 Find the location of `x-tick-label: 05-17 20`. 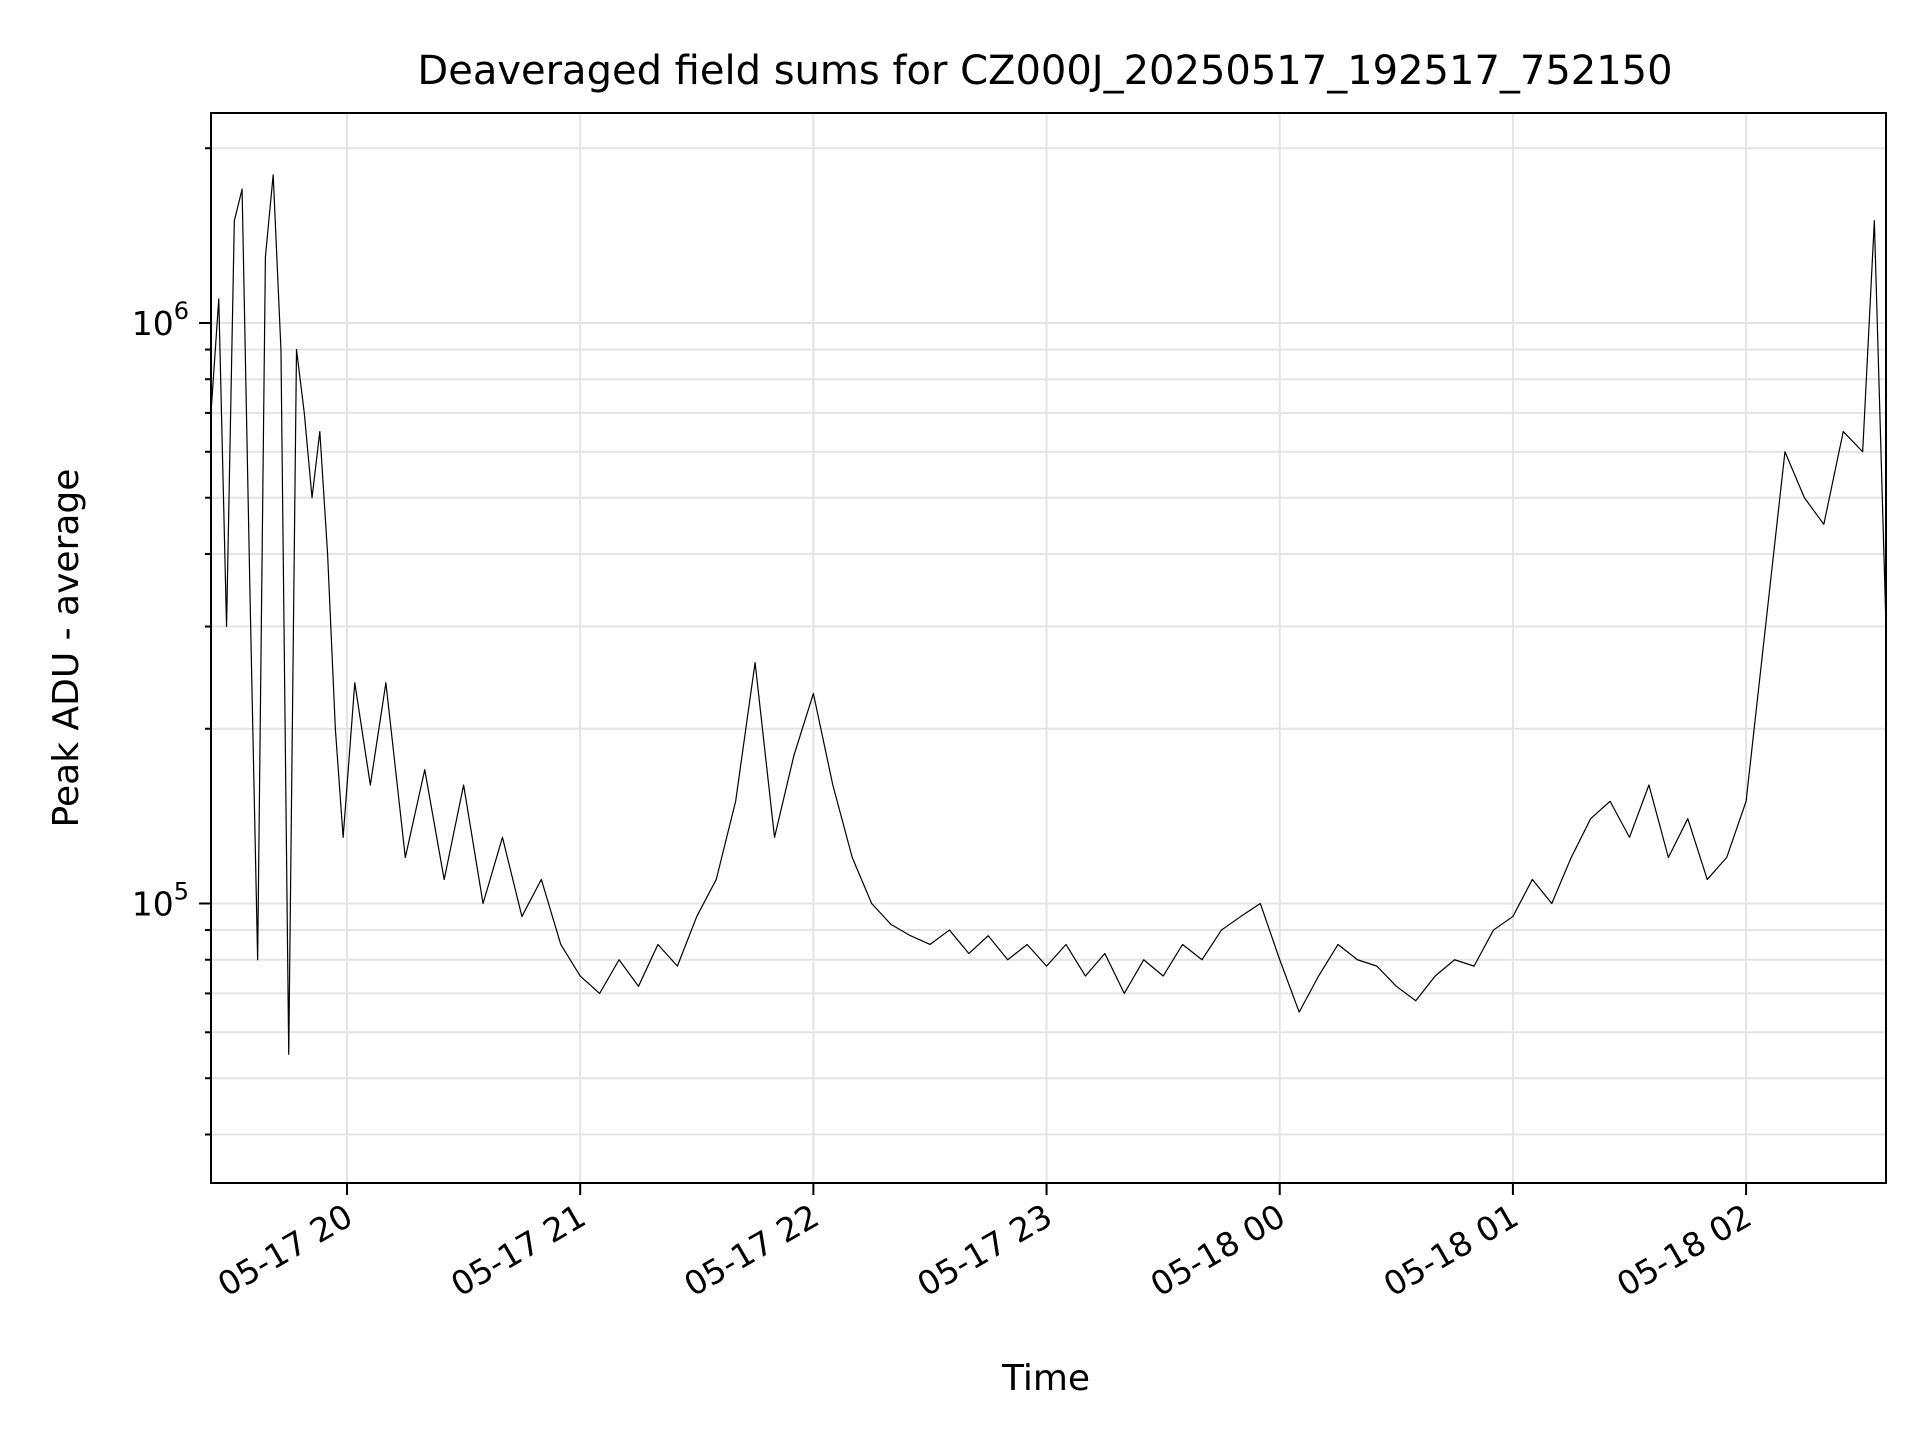

x-tick-label: 05-17 20 is located at coordinates (285, 1250).